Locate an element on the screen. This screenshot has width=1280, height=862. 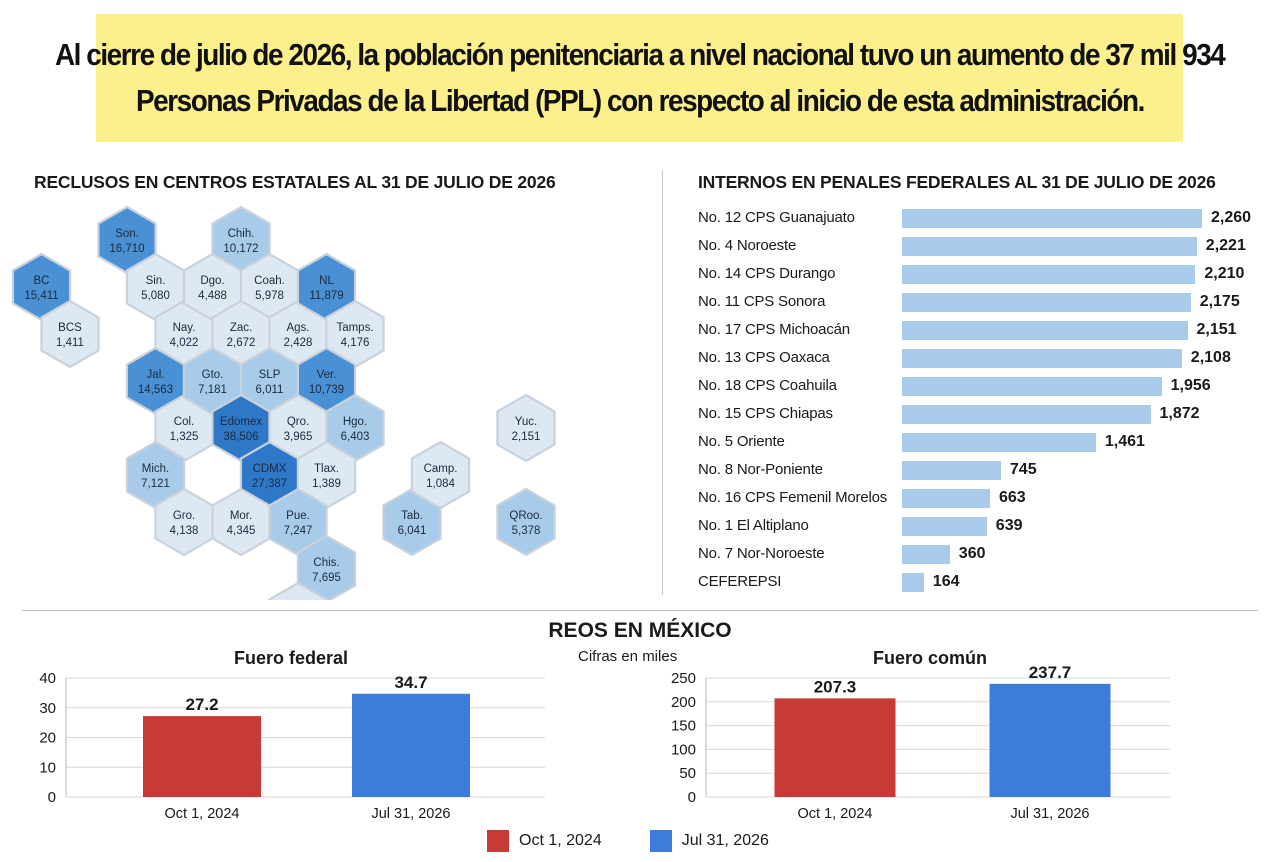
federal-row: No. 11 CPS Sonora 2,175 is located at coordinates (983, 303).